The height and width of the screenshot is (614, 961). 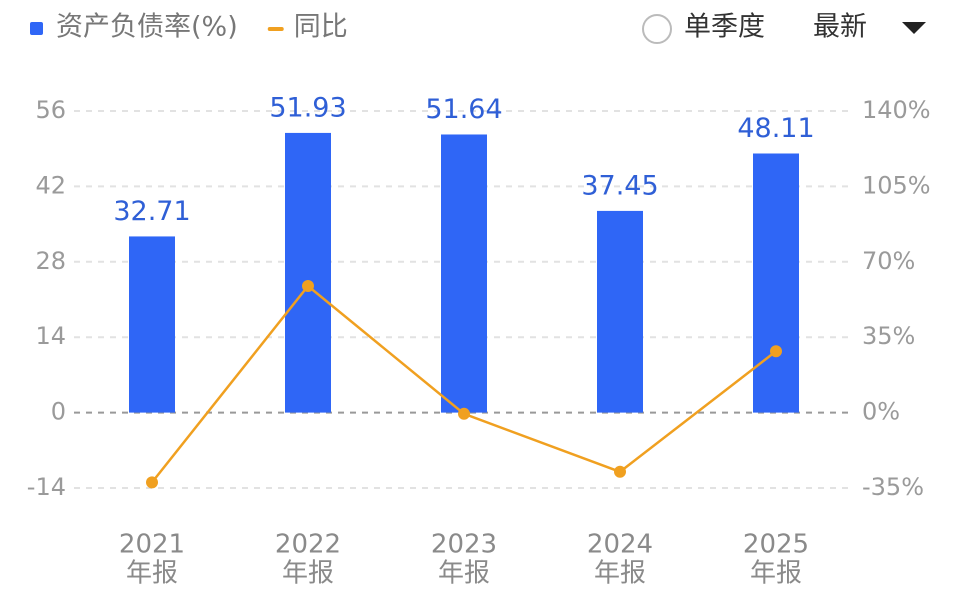 I want to click on y-tick-label: 42, so click(x=50, y=185).